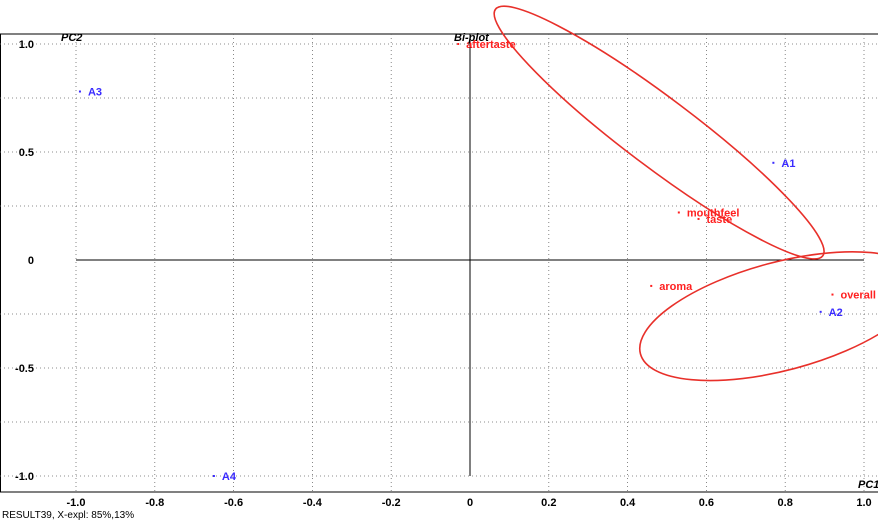 Image resolution: width=878 pixels, height=520 pixels. What do you see at coordinates (24, 369) in the screenshot?
I see `y-tick-label: -0.5` at bounding box center [24, 369].